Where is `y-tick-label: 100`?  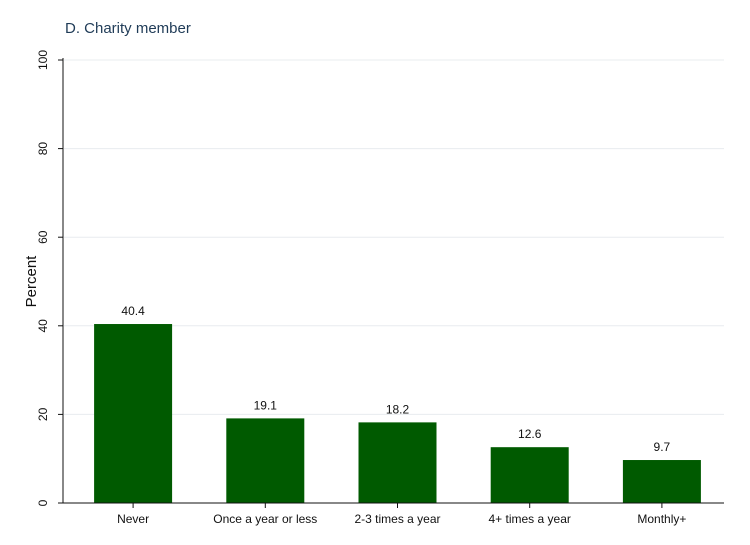
y-tick-label: 100 is located at coordinates (43, 60).